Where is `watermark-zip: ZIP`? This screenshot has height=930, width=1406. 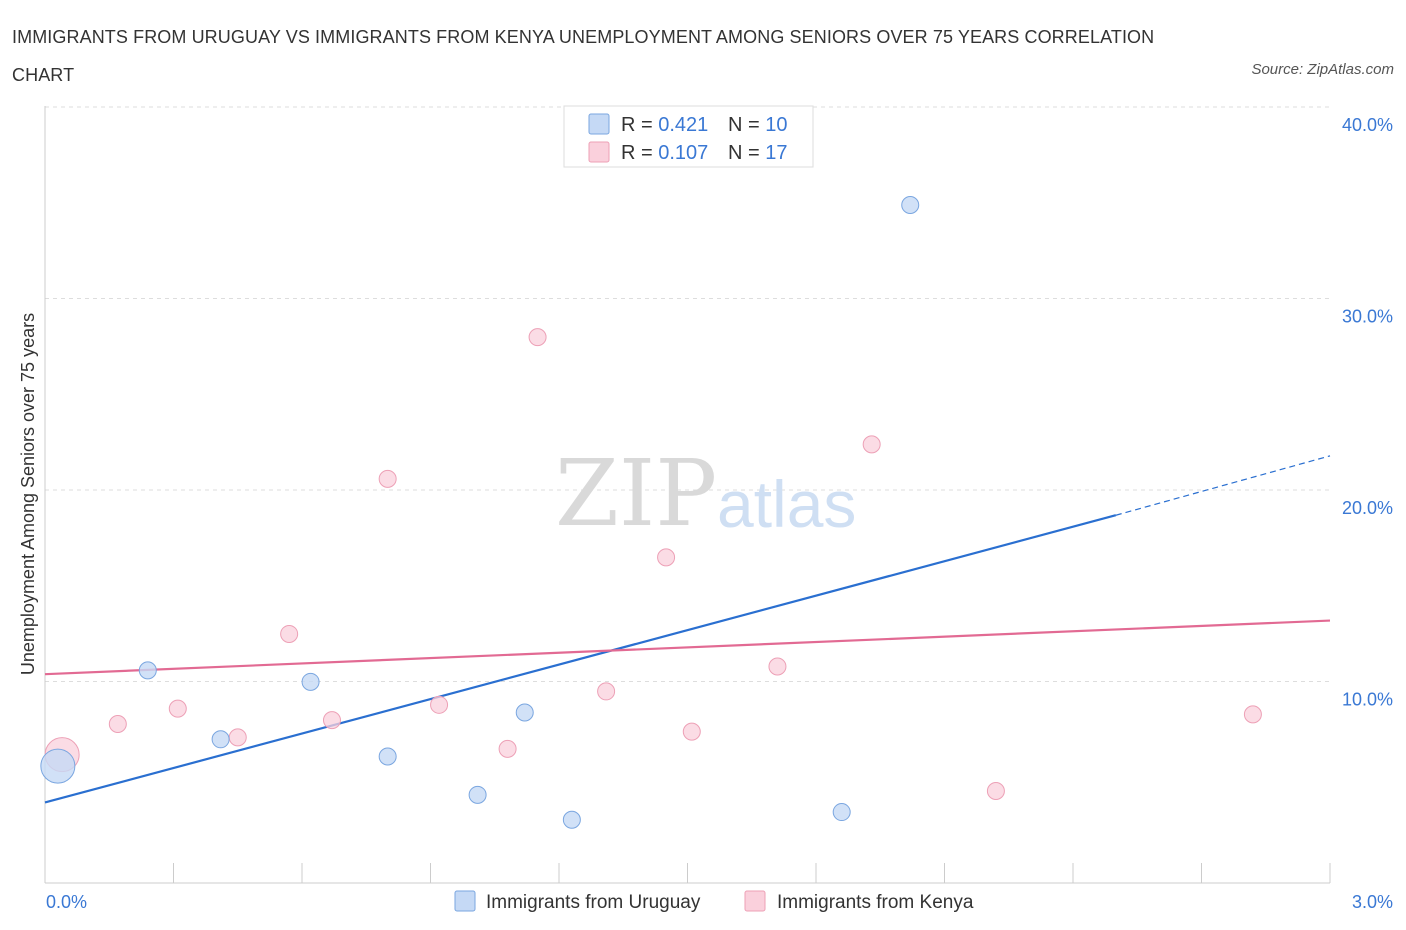 watermark-zip: ZIP is located at coordinates (636, 493).